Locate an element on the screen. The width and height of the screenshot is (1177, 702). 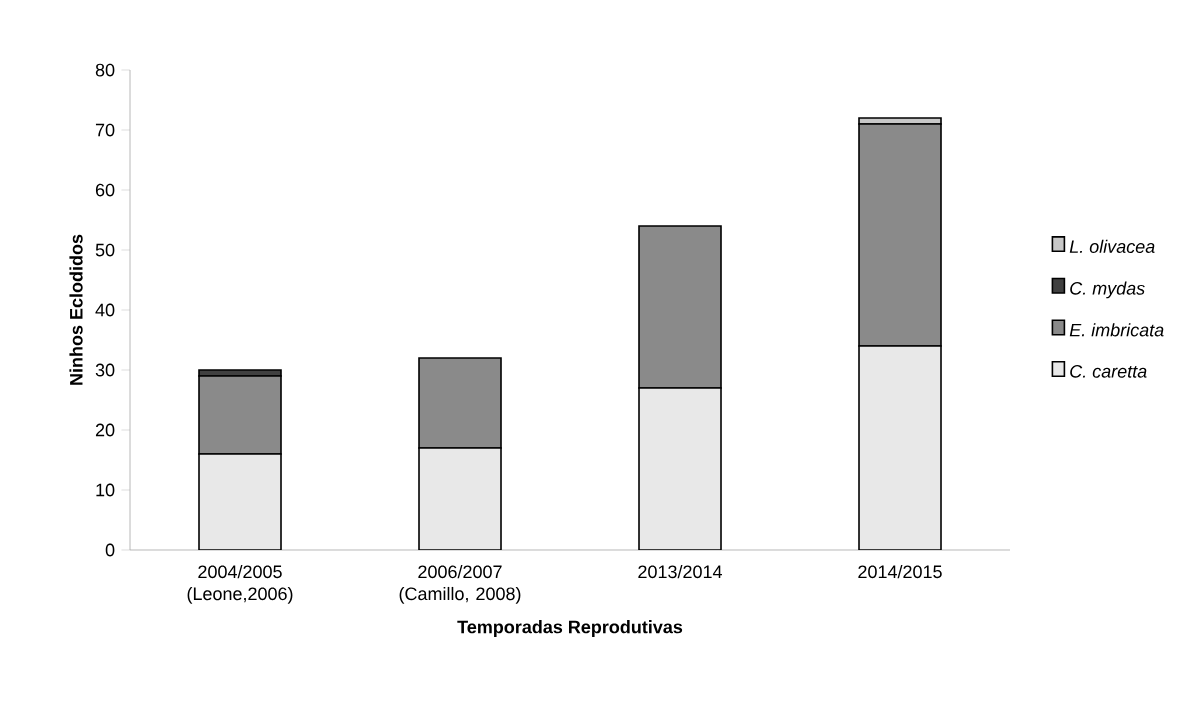
y-tick-label: 70 is located at coordinates (105, 130).